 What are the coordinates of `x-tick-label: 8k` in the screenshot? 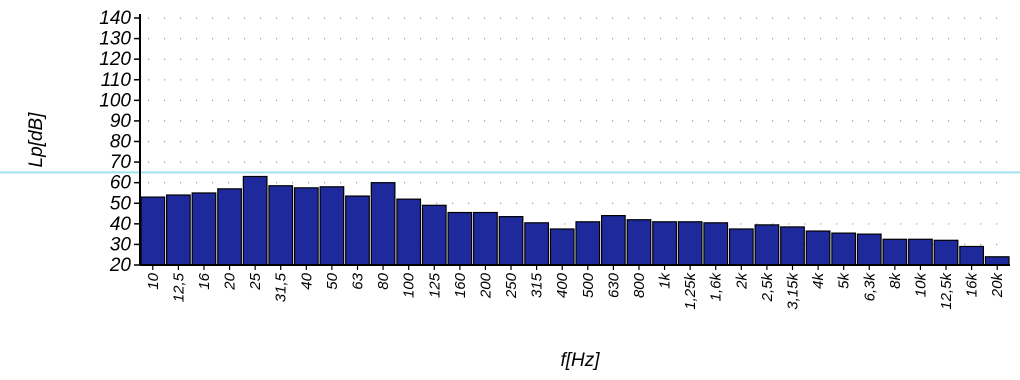 It's located at (895, 280).